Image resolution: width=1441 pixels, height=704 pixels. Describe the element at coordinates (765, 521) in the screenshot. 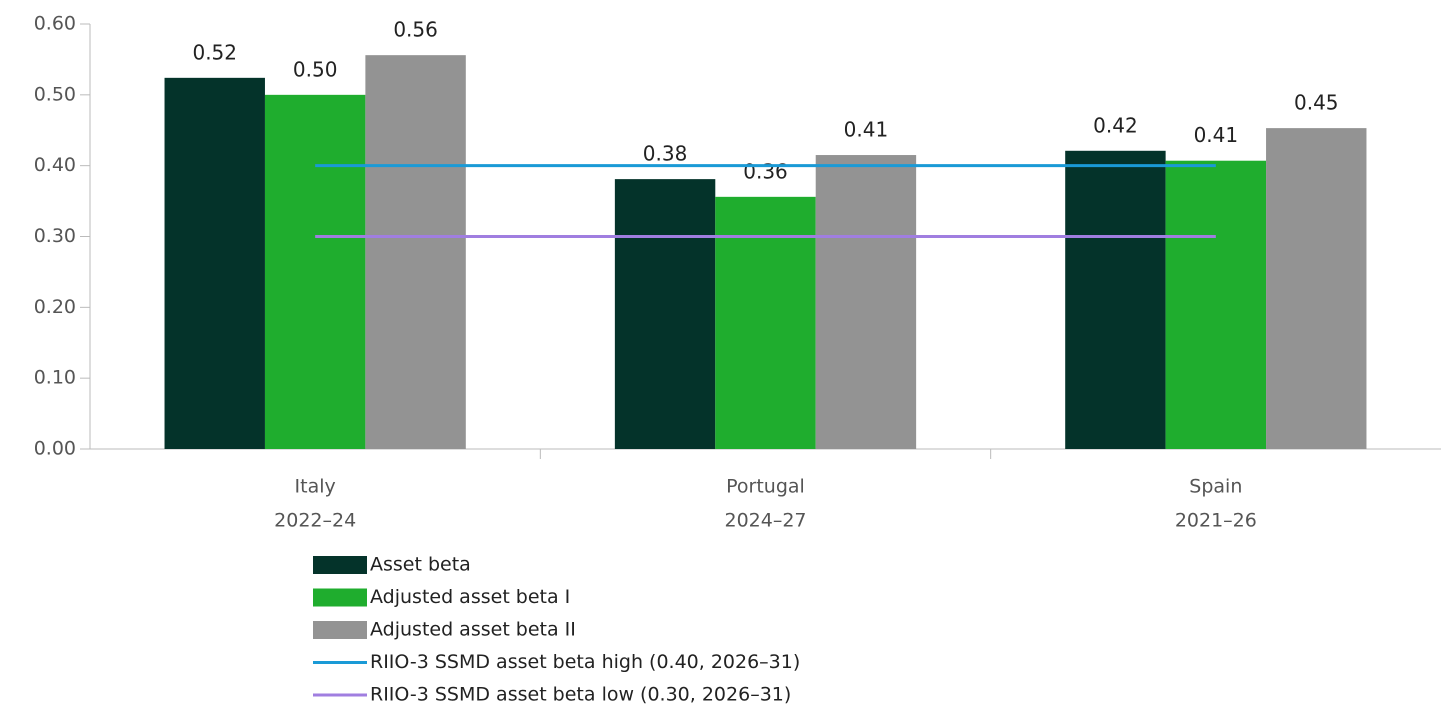

I see `x-tick-label: 2024–27` at that location.